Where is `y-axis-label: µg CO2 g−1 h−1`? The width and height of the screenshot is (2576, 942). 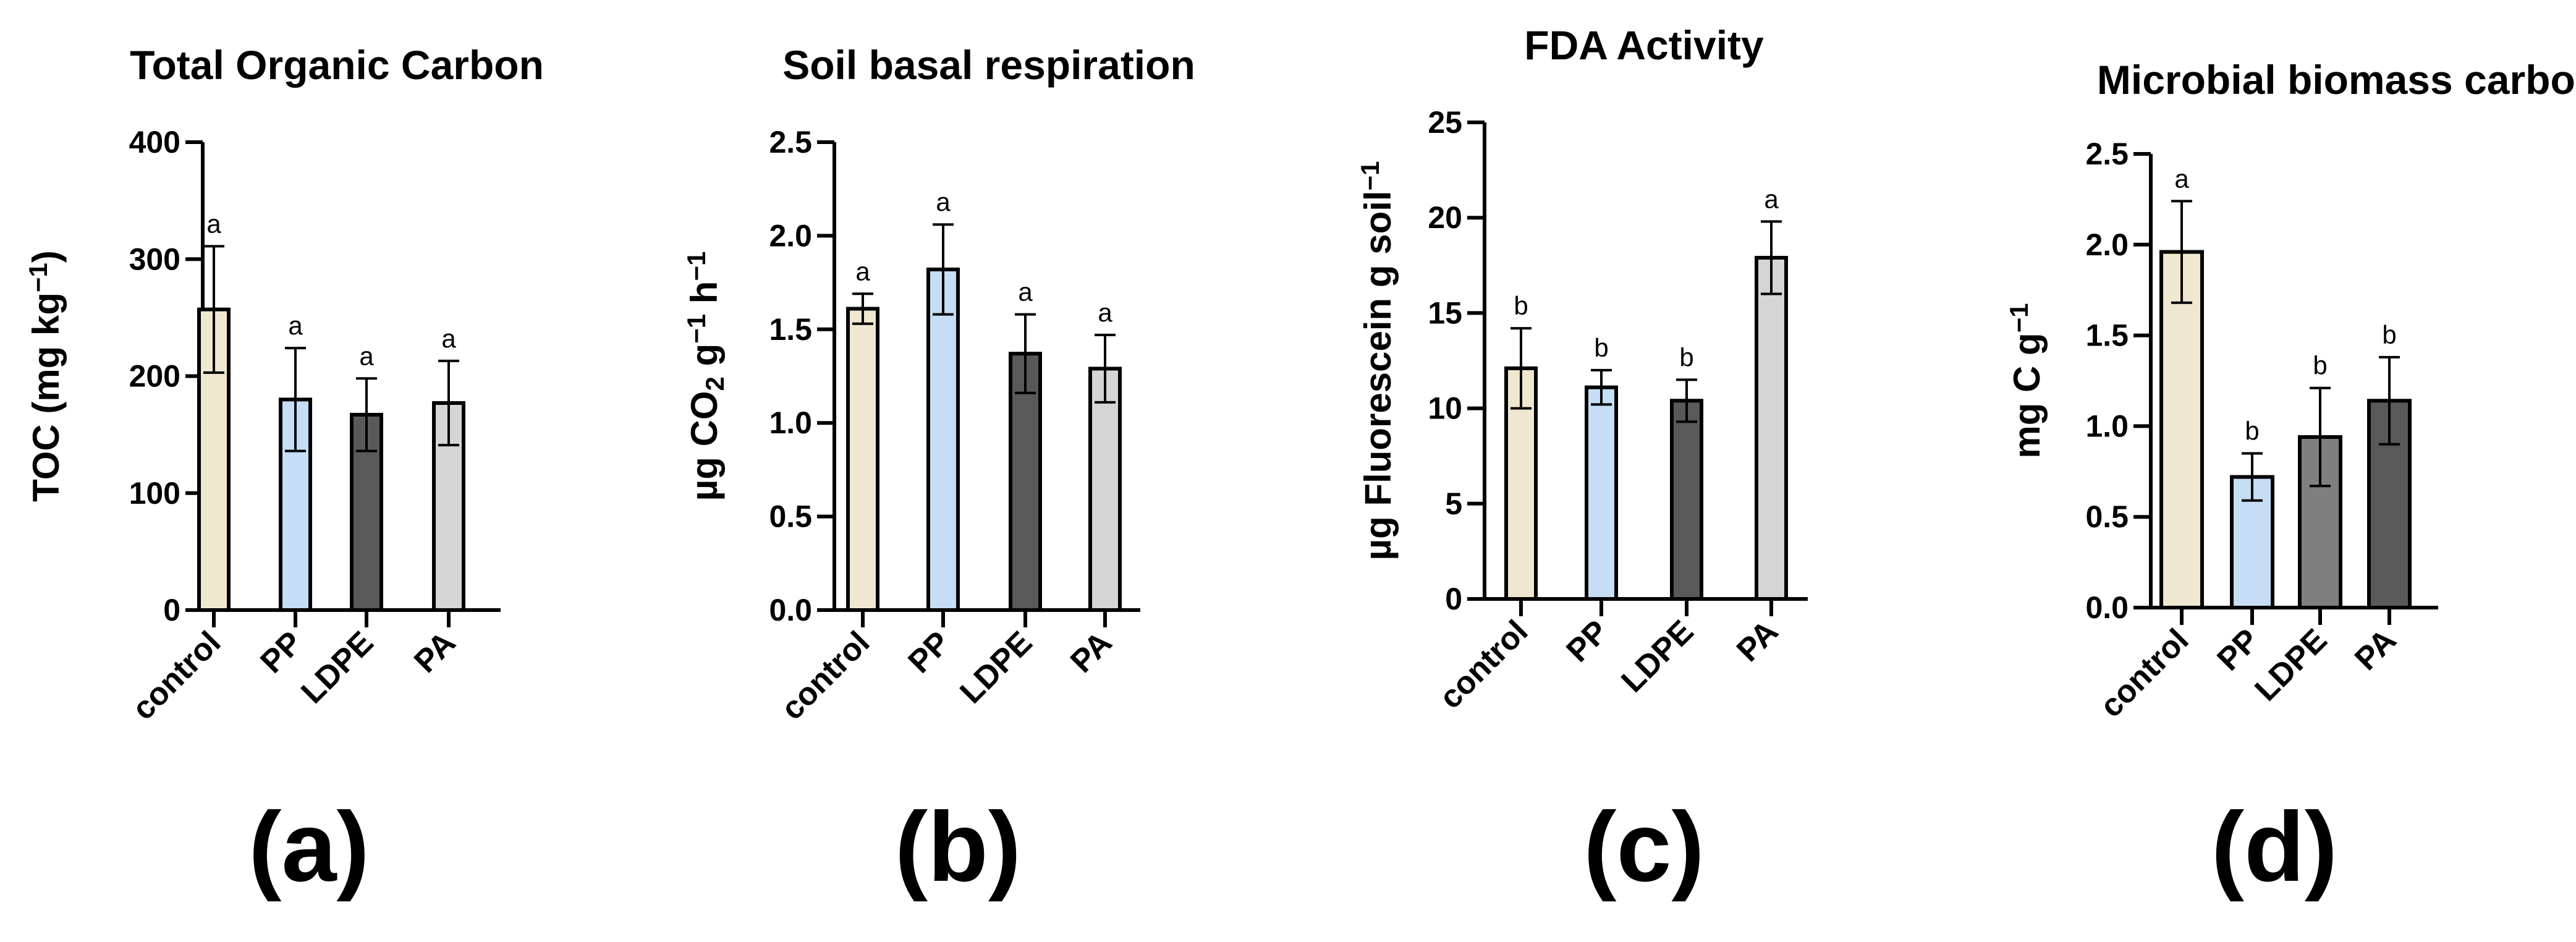 y-axis-label: µg CO2 g−1 h−1 is located at coordinates (705, 377).